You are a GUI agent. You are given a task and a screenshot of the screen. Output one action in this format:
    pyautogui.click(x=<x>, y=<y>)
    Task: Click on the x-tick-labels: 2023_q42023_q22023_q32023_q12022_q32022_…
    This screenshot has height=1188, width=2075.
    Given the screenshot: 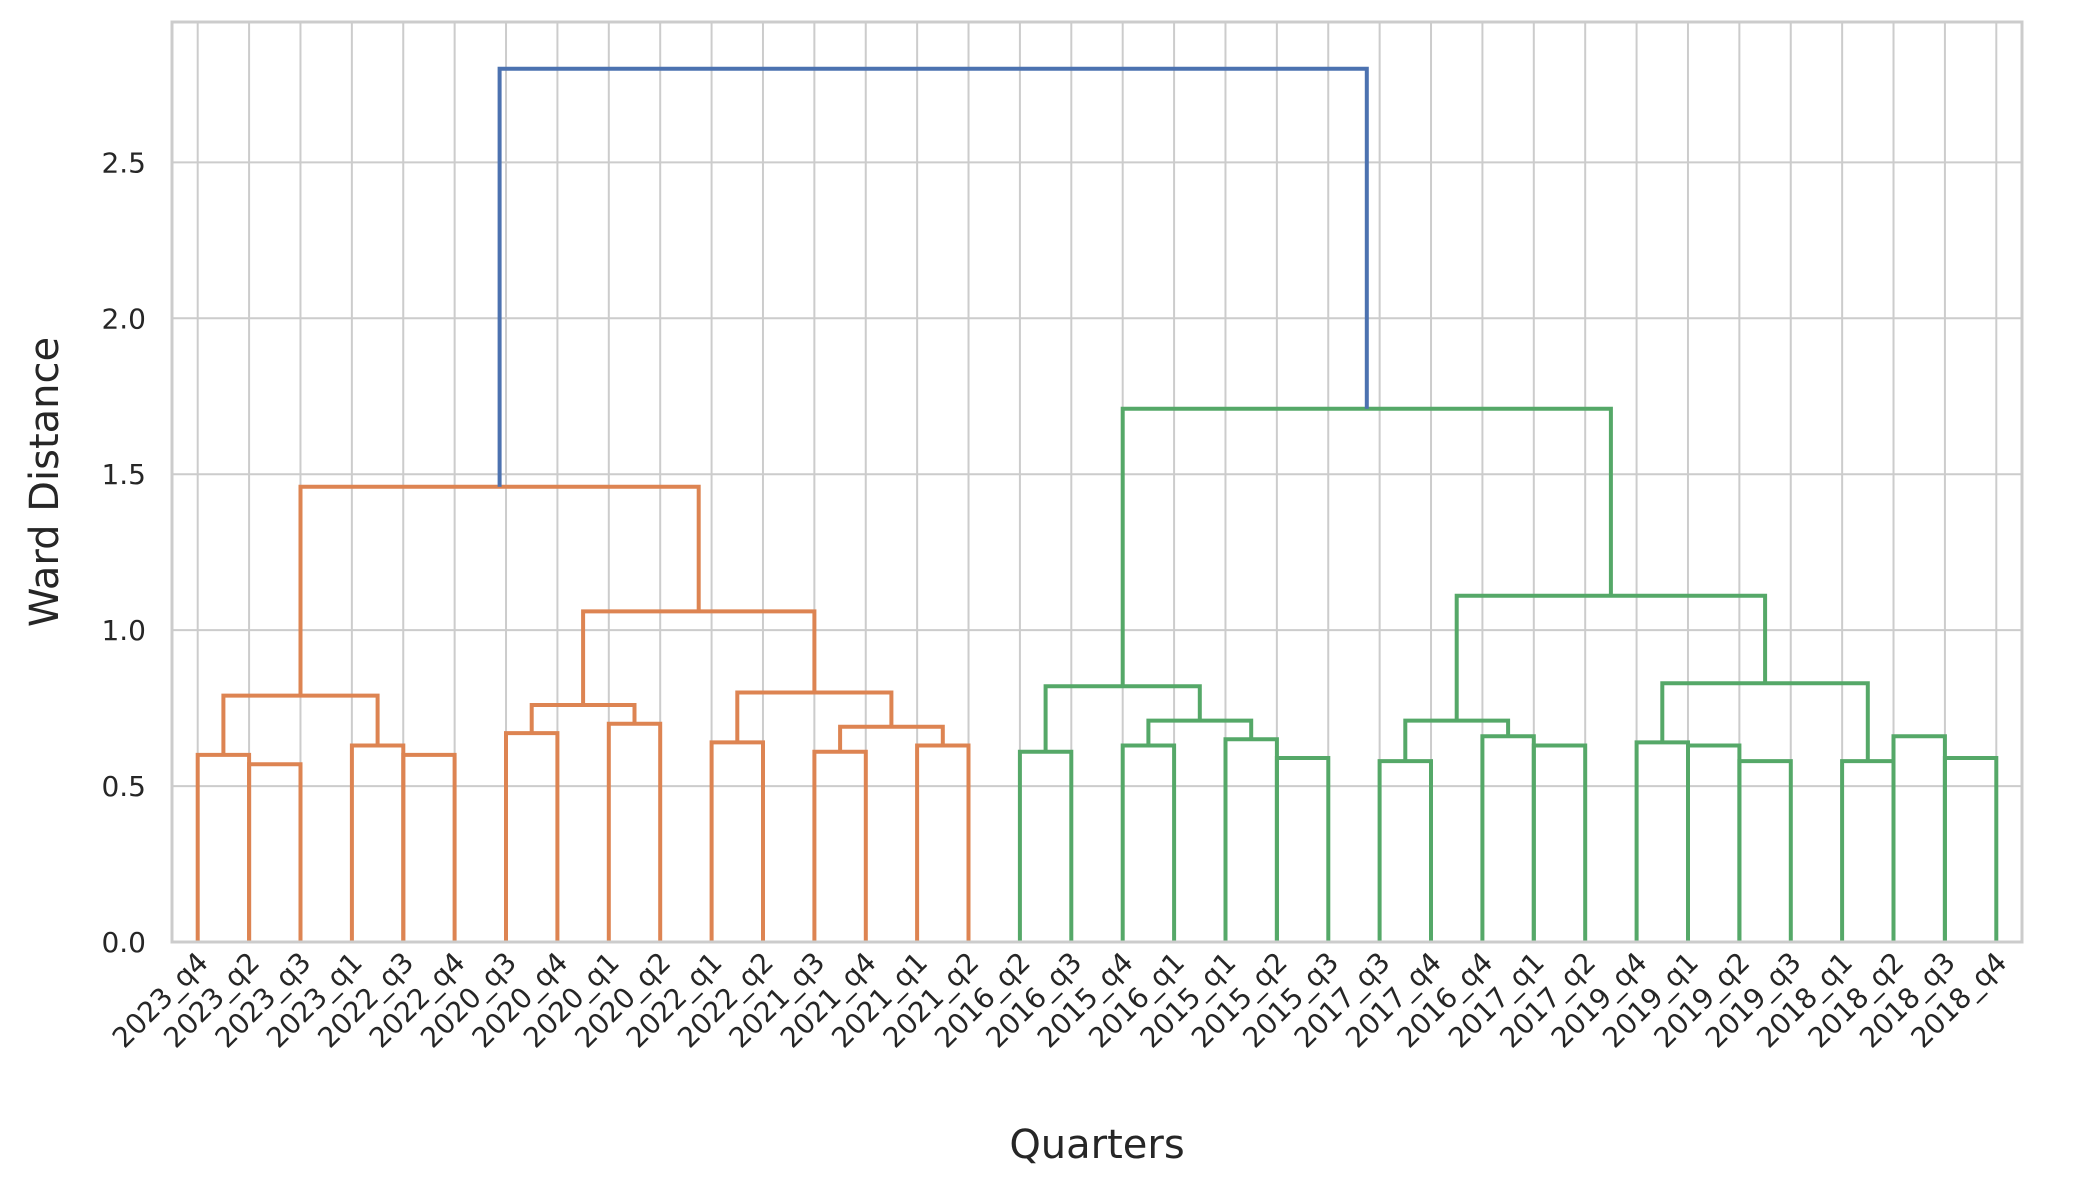 What is the action you would take?
    pyautogui.click(x=1059, y=1000)
    